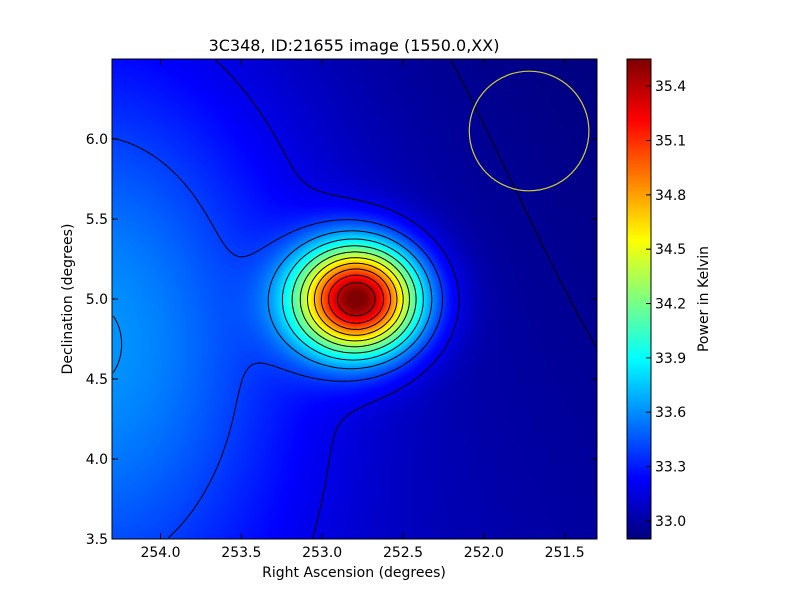  What do you see at coordinates (670, 305) in the screenshot?
I see `colorbar-tick-label: 34.2` at bounding box center [670, 305].